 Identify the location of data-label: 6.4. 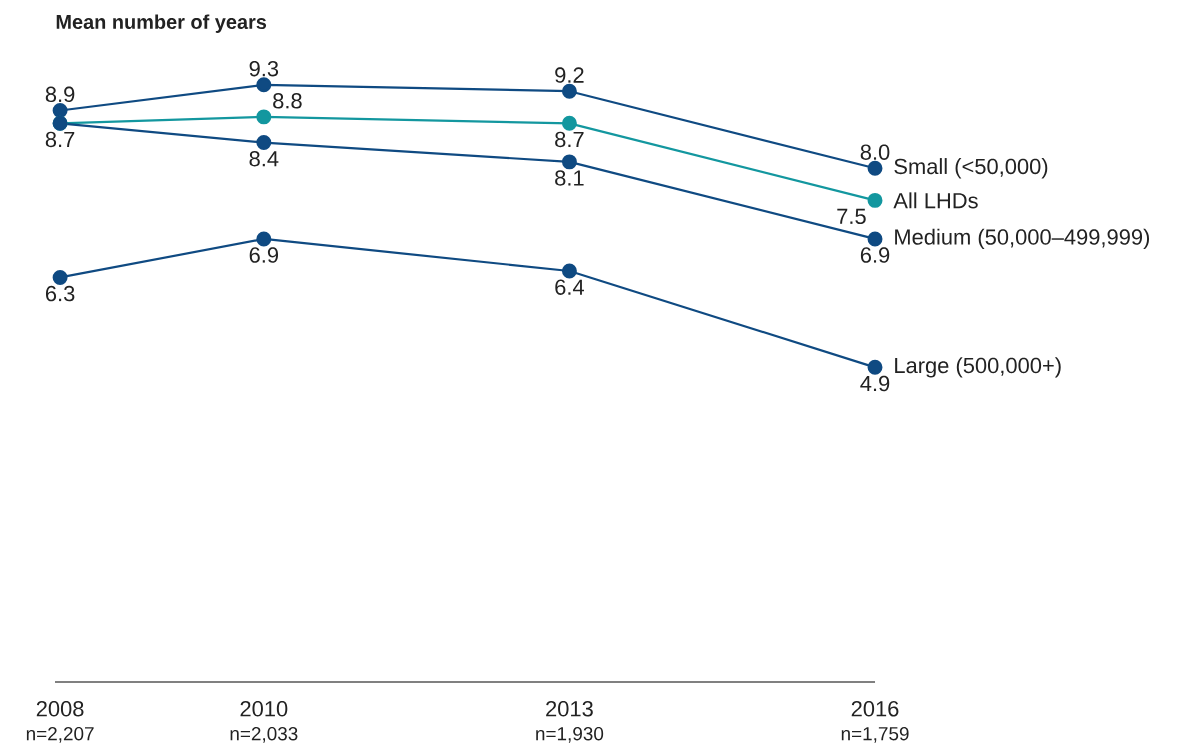
(569, 287).